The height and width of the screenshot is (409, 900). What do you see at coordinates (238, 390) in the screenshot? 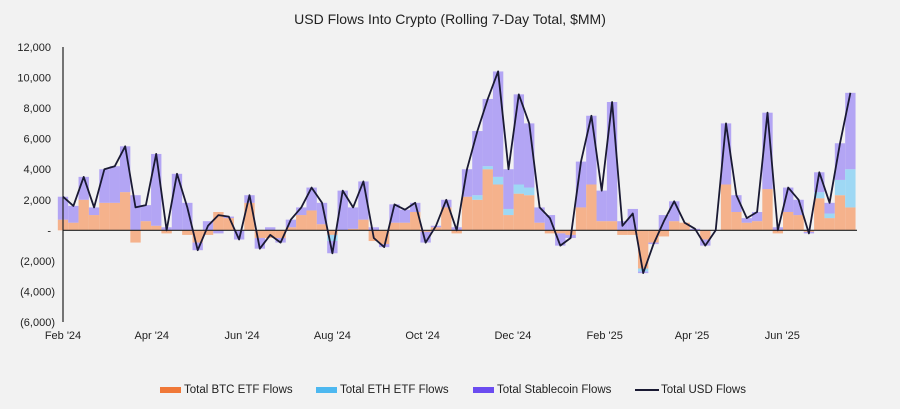
I see `legend-label: Total BTC ETF Flows` at bounding box center [238, 390].